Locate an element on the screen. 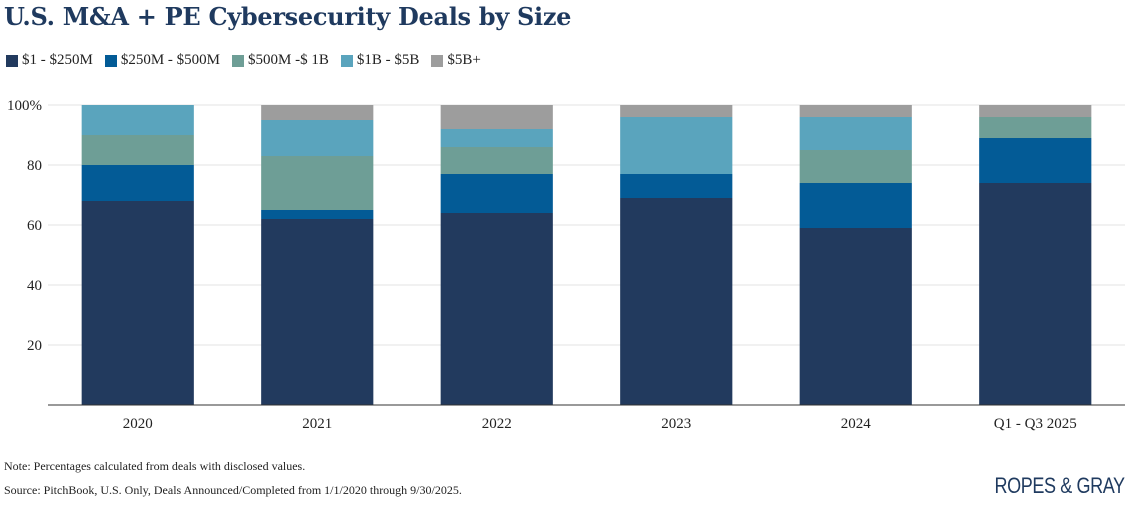 This screenshot has width=1129, height=505. legend-label: $1 - $250M is located at coordinates (57, 60).